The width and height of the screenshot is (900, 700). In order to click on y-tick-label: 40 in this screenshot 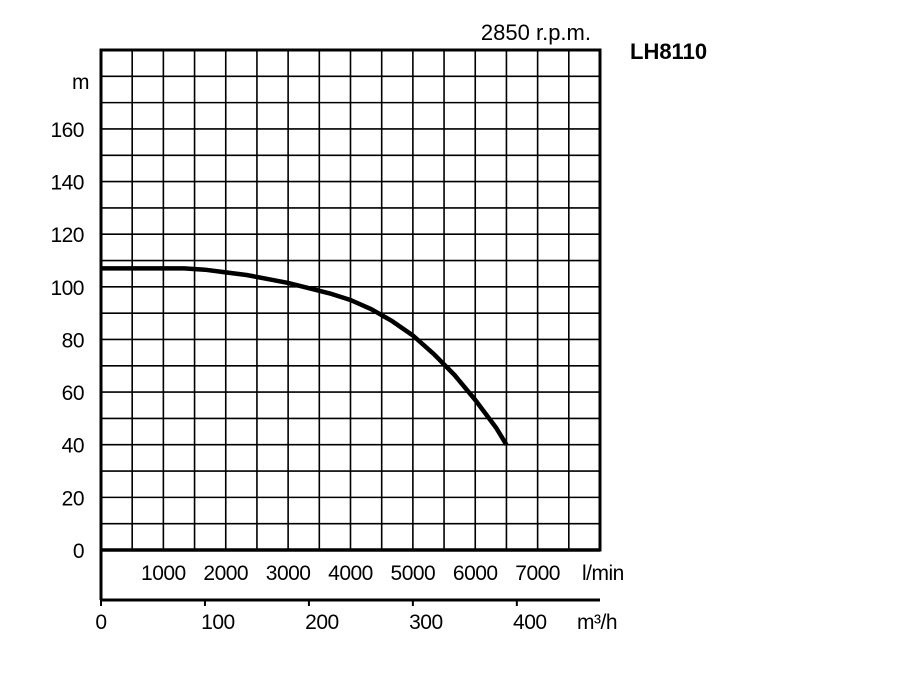, I will do `click(73, 446)`.